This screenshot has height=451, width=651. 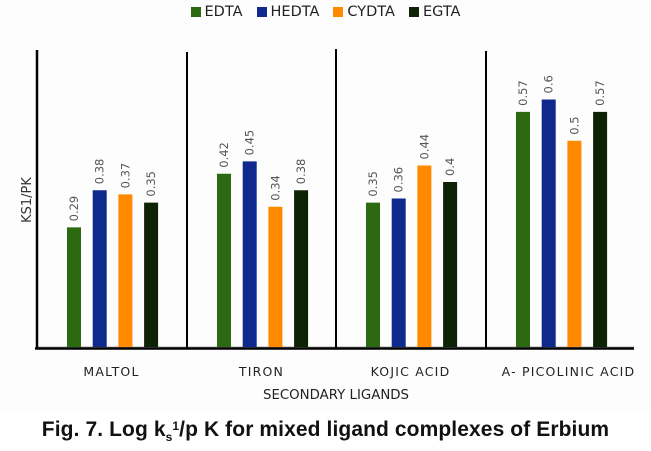 I want to click on data-label-cydta-4: 0.5, so click(x=574, y=125).